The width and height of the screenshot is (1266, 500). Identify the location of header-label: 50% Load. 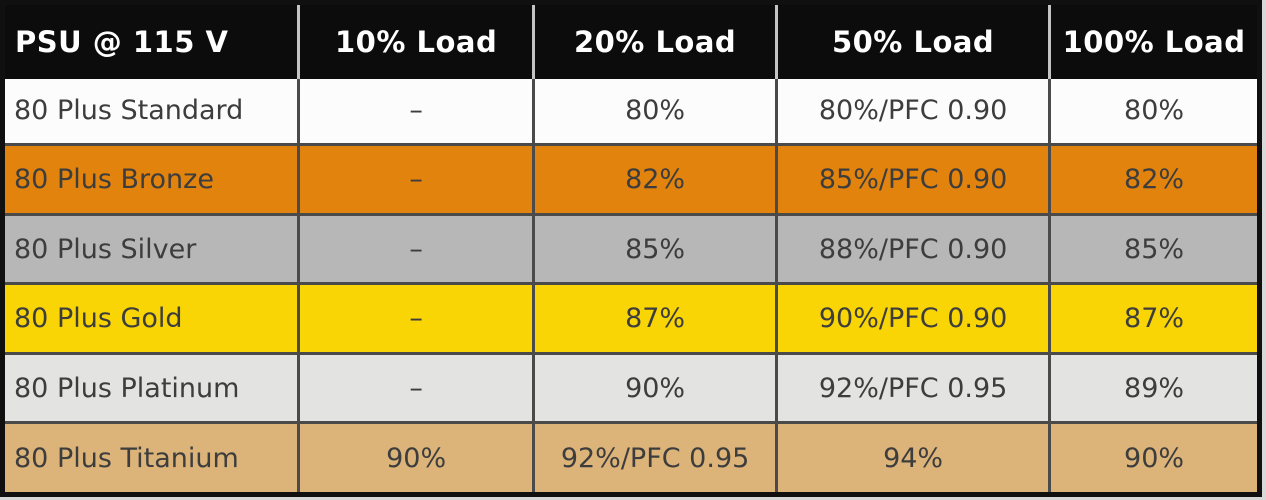
(913, 41).